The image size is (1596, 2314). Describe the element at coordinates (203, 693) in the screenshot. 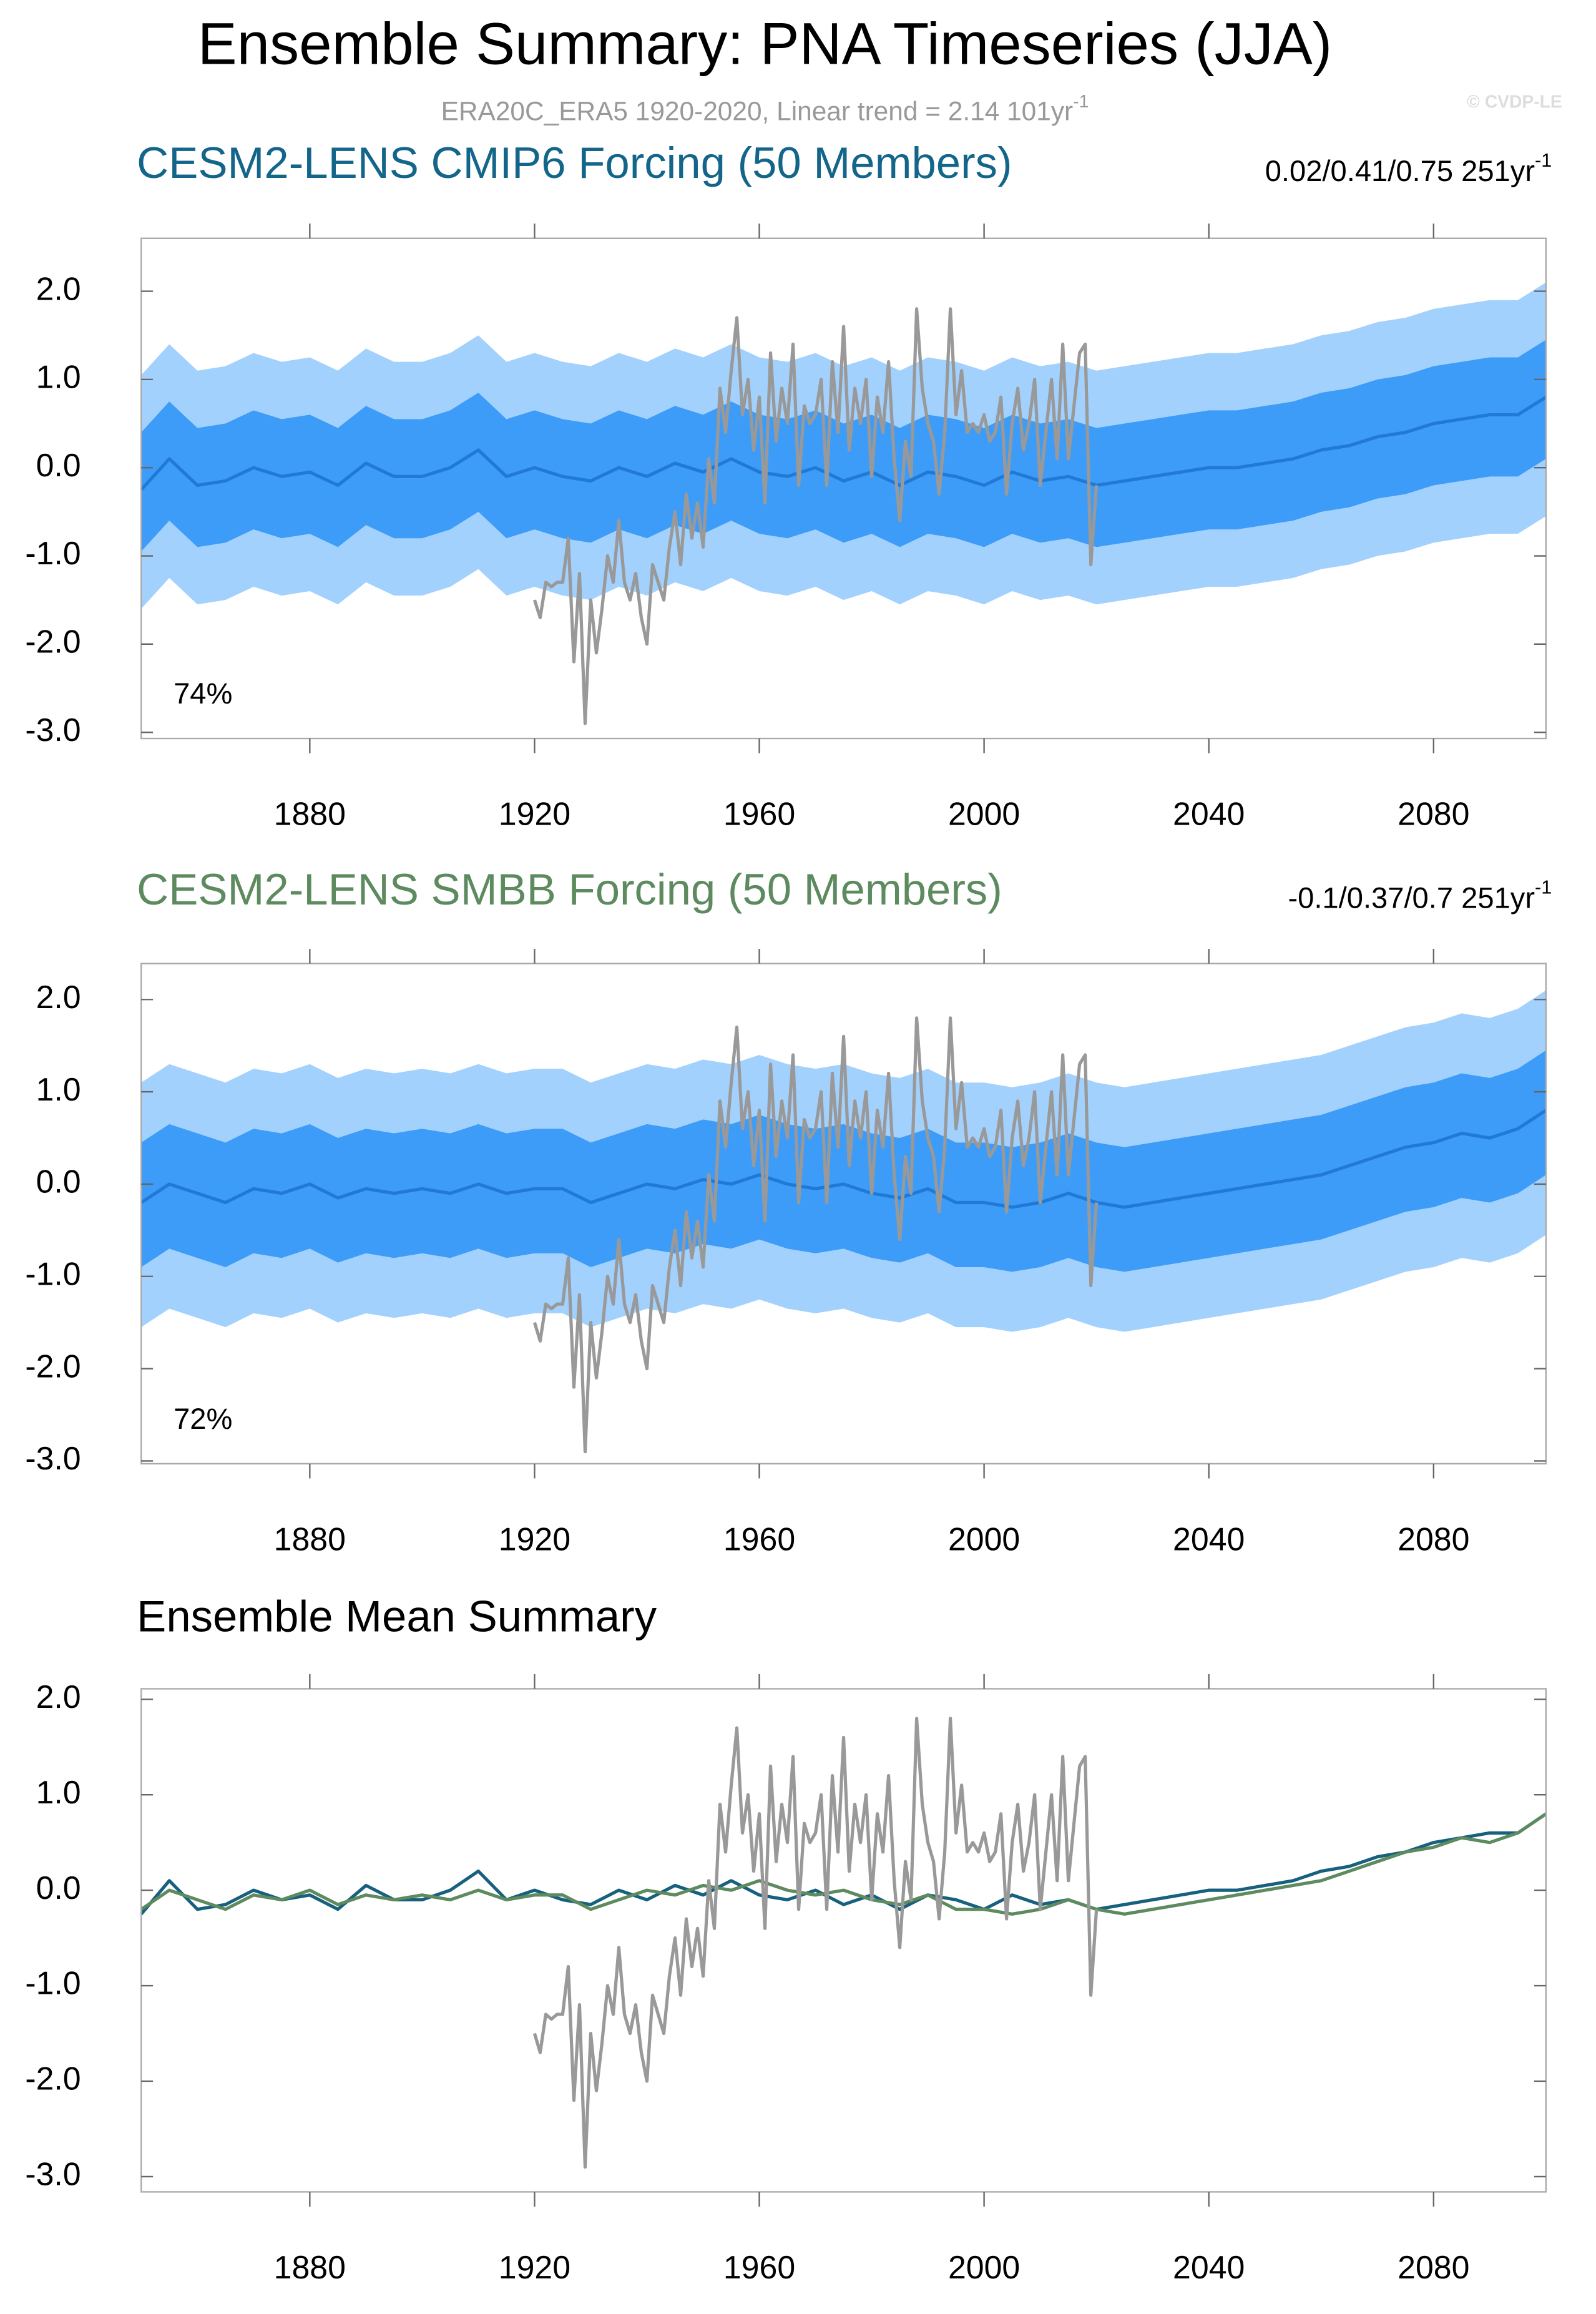

I see `percent-annotation: 74%` at that location.